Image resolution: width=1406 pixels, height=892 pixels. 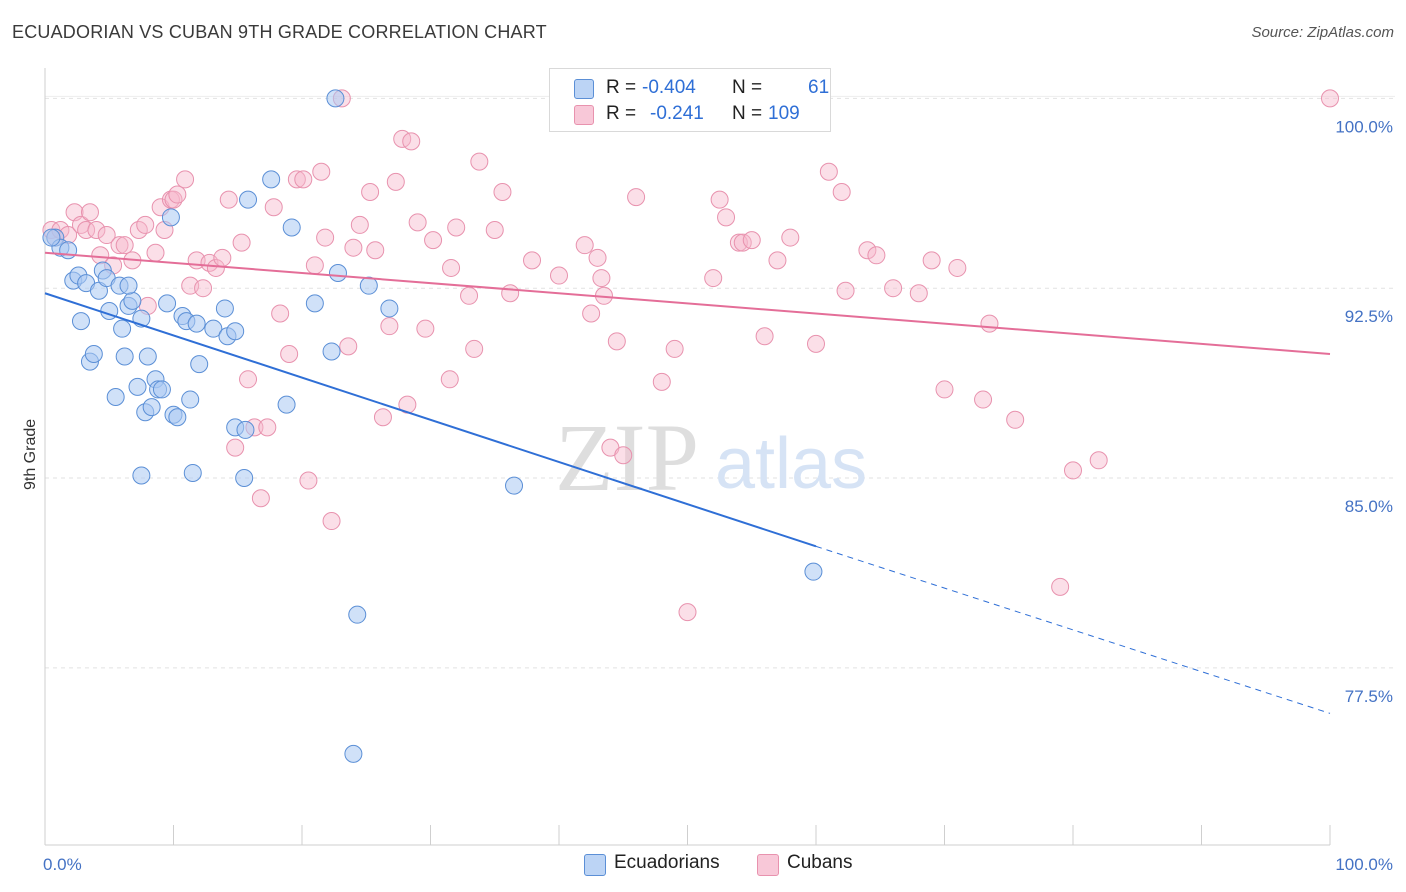 I want to click on source-label: Source: ZipAtlas.com, so click(x=1322, y=32).